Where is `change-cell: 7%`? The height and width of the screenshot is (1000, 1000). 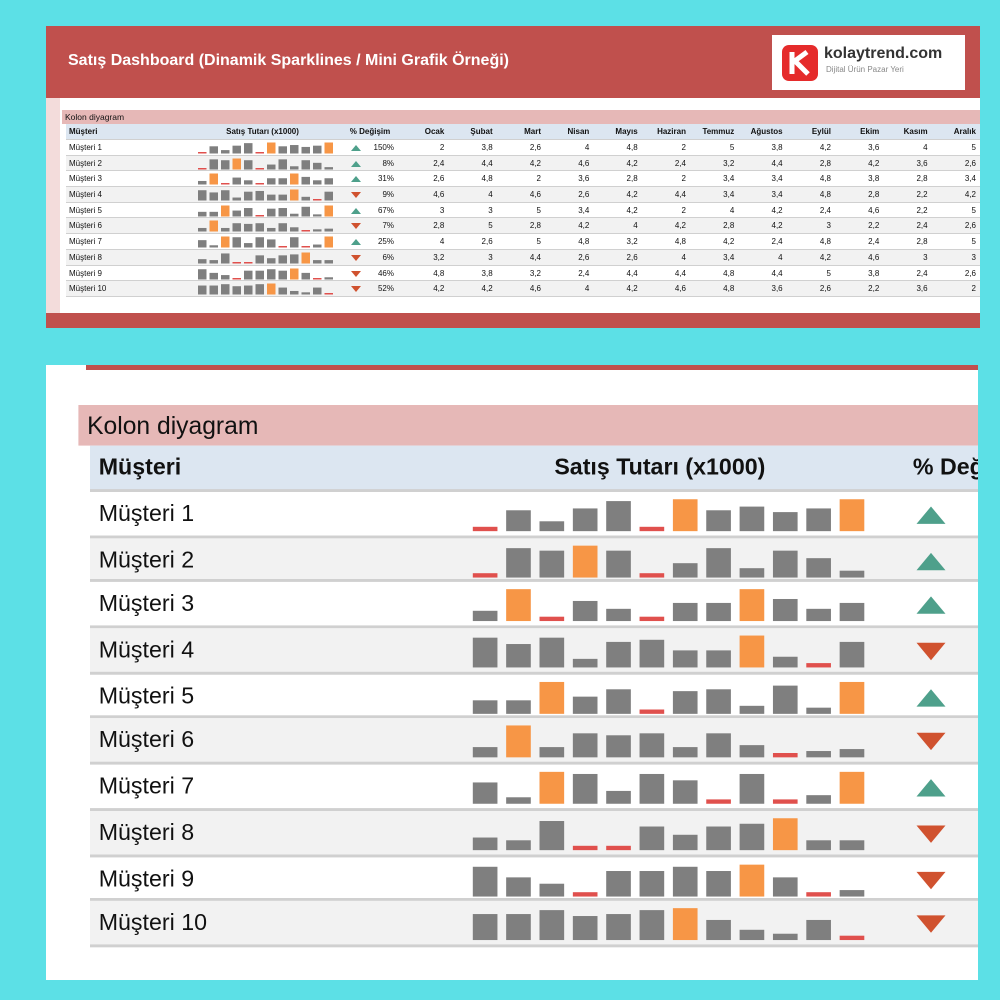 change-cell: 7% is located at coordinates (931, 740).